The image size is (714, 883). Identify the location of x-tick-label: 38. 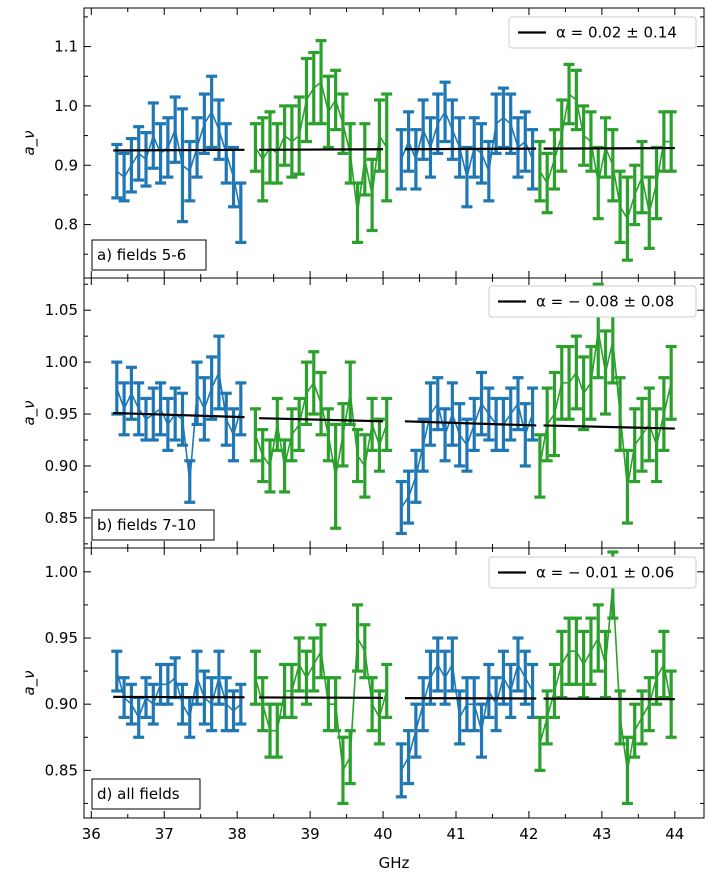
(237, 834).